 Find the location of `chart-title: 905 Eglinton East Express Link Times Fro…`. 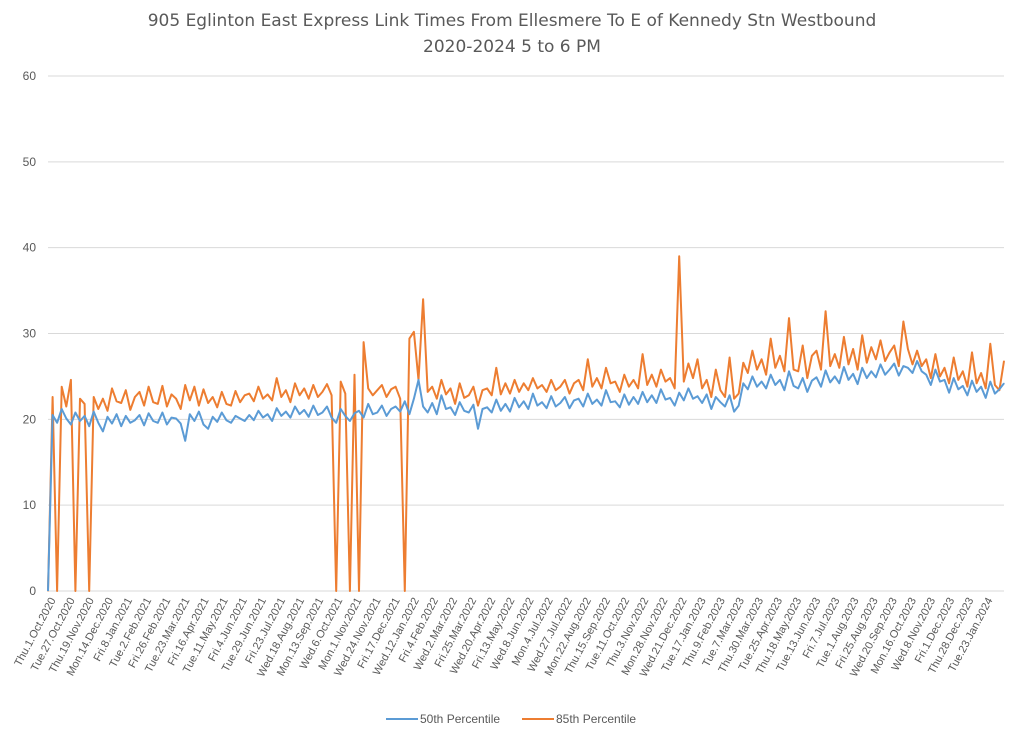

chart-title: 905 Eglinton East Express Link Times Fro… is located at coordinates (512, 21).